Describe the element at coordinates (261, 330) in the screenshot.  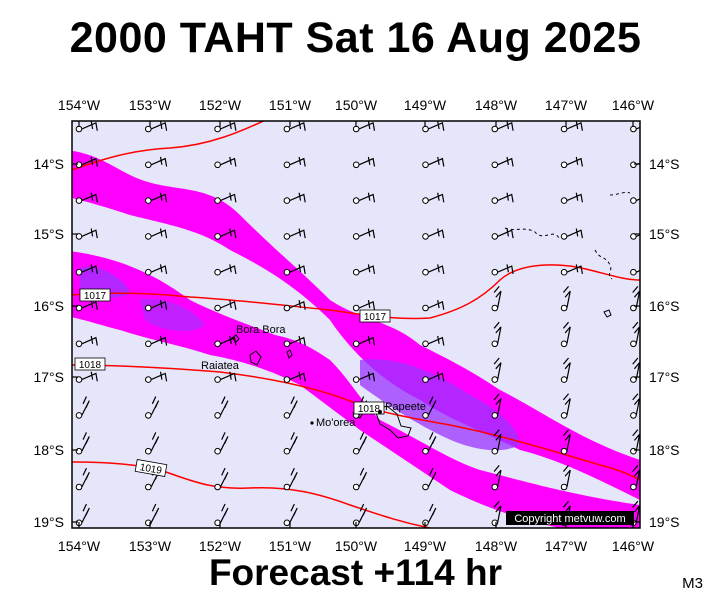
I see `place-label-bora-bora: Bora Bora` at that location.